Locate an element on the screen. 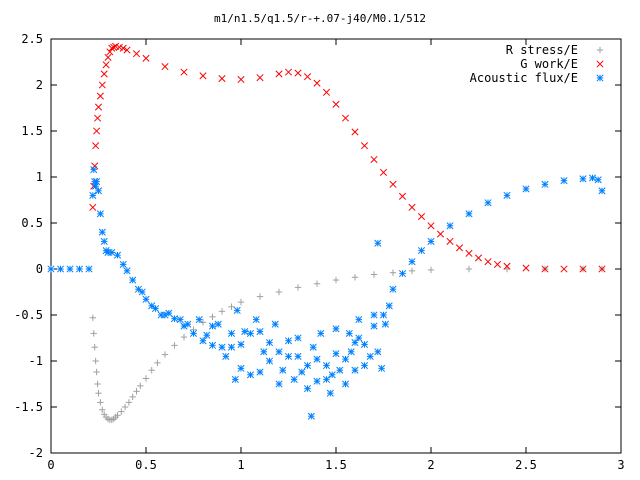 The image size is (640, 480). x-tick-label: 3 is located at coordinates (620, 465).